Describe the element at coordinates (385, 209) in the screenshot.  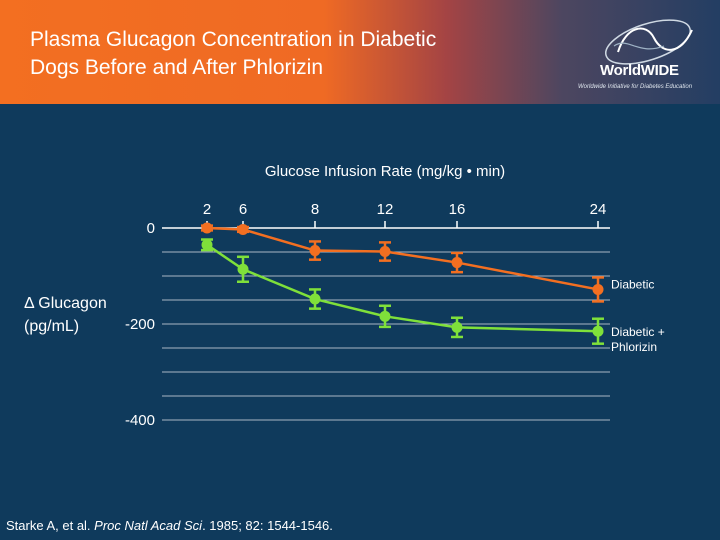
I see `x-tick-label: 12` at that location.